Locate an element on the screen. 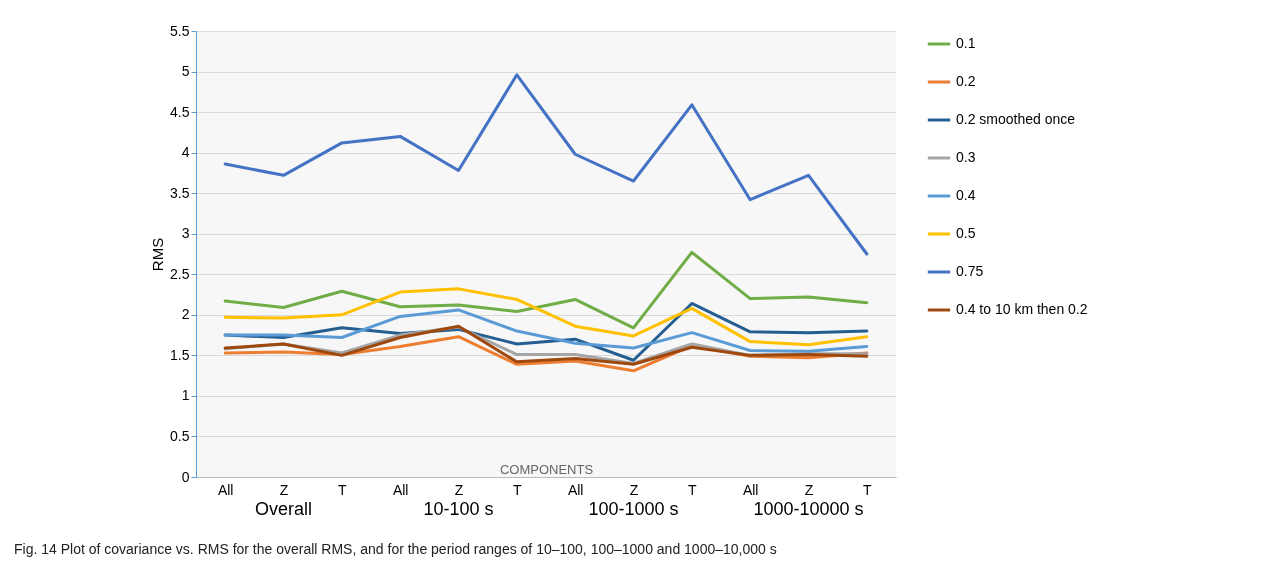  y-tick-label: 3.5 is located at coordinates (180, 192).